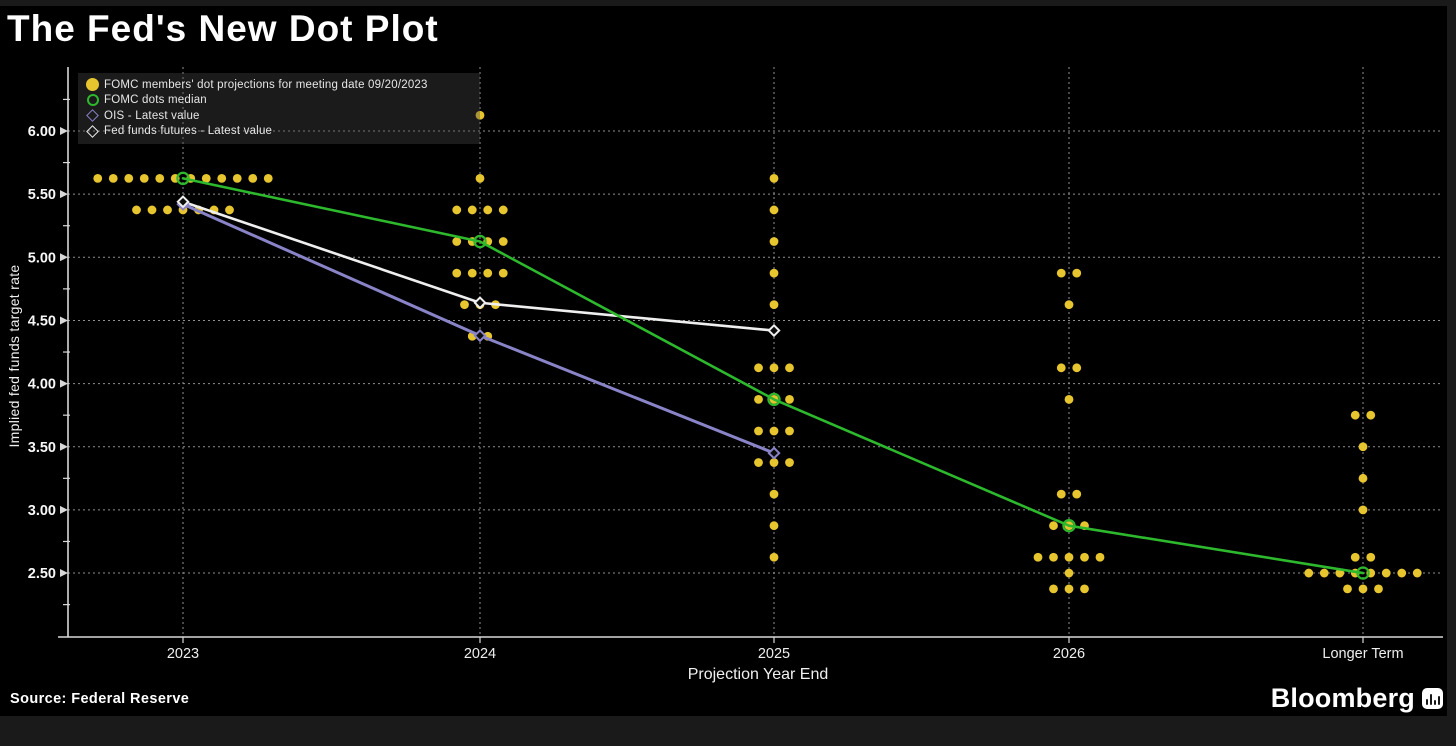 The height and width of the screenshot is (746, 1456). I want to click on x-tick-label: Longer Term, so click(1362, 654).